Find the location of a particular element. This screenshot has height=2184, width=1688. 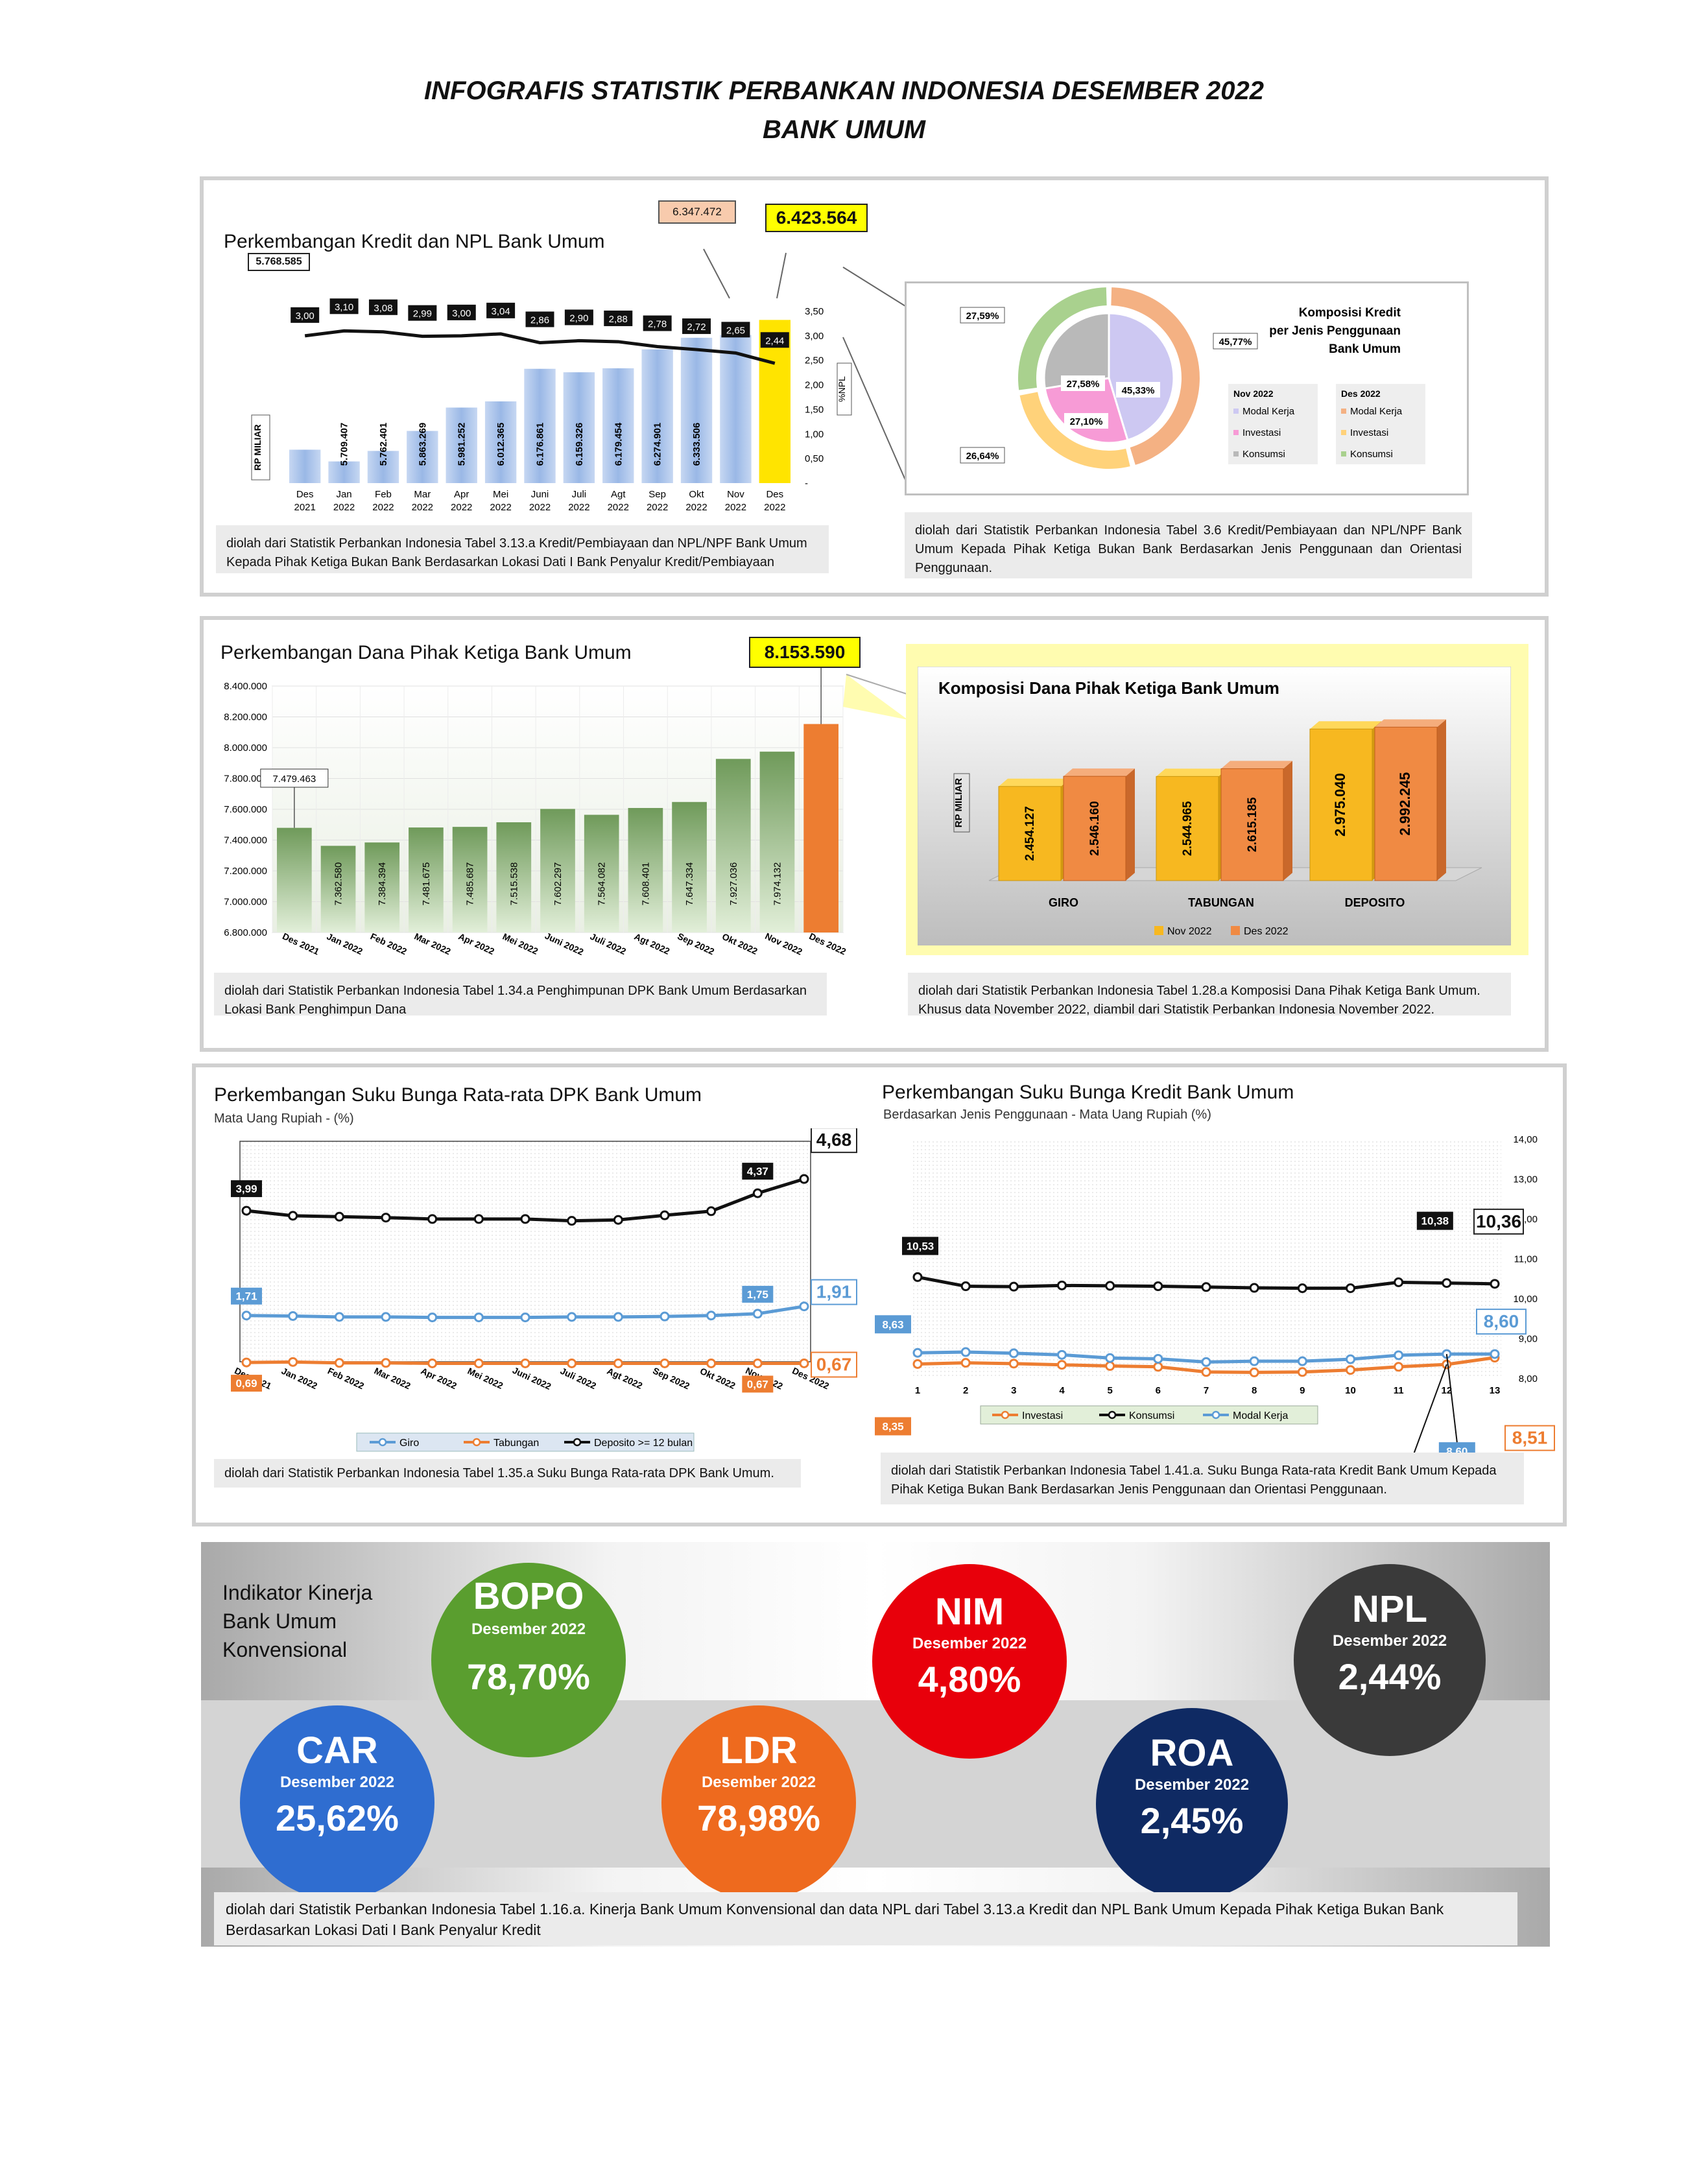

dpk-y-tick-label: 7.400.000 is located at coordinates (246, 841).